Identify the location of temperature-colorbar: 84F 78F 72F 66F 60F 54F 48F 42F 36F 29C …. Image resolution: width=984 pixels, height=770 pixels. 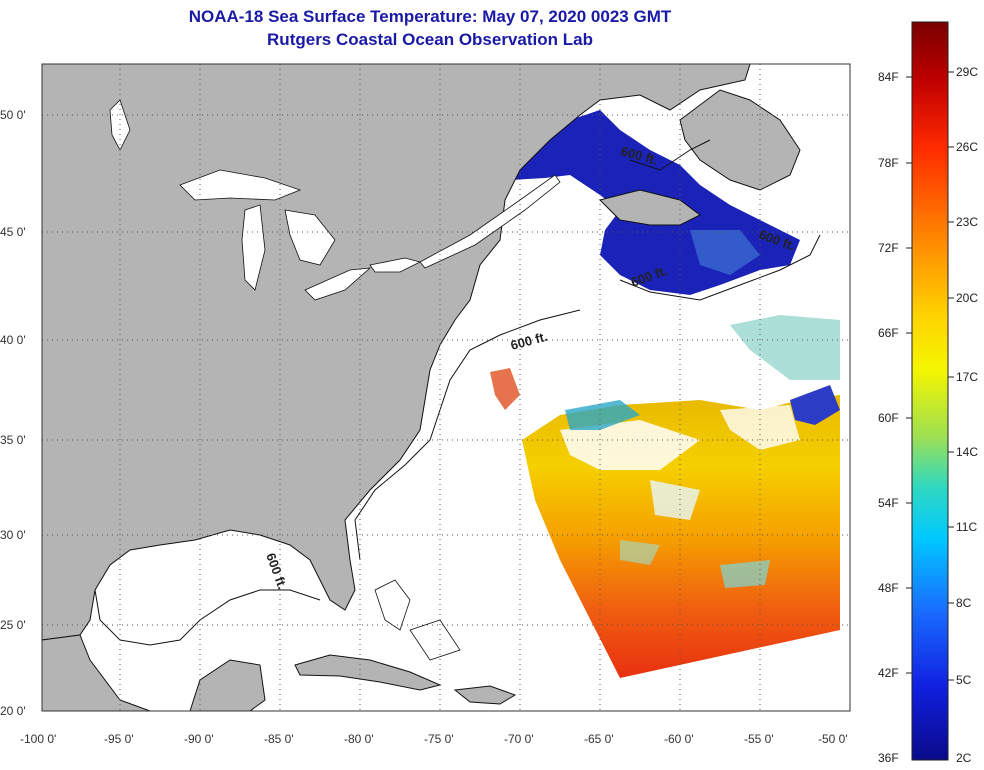
(928, 393).